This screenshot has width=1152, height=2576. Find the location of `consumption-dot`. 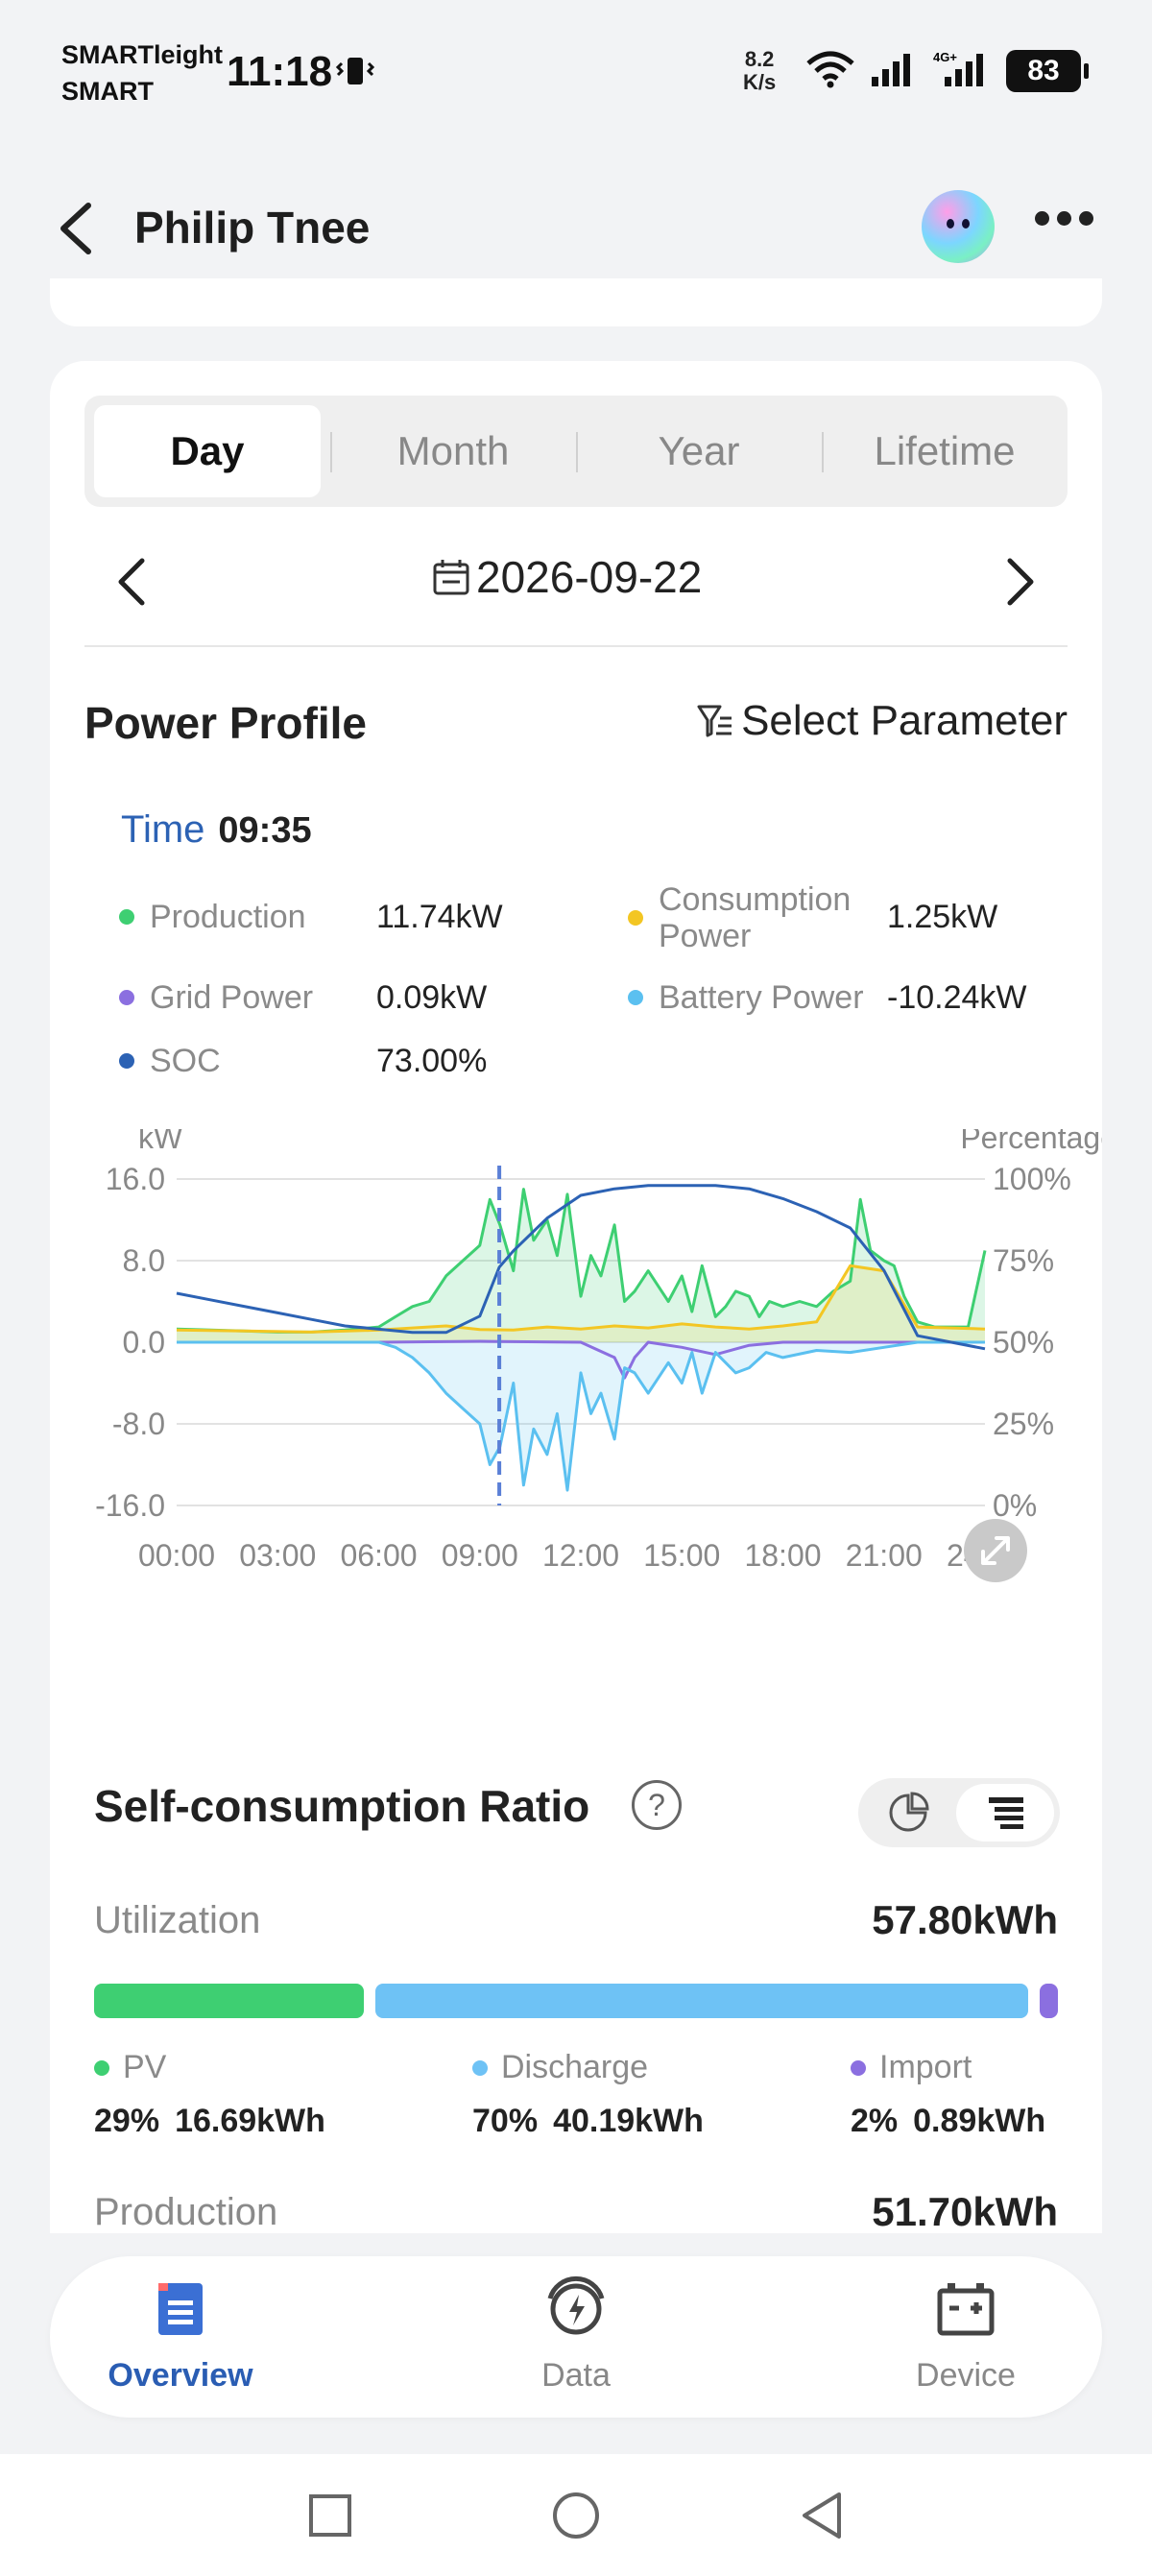

consumption-dot is located at coordinates (635, 918).